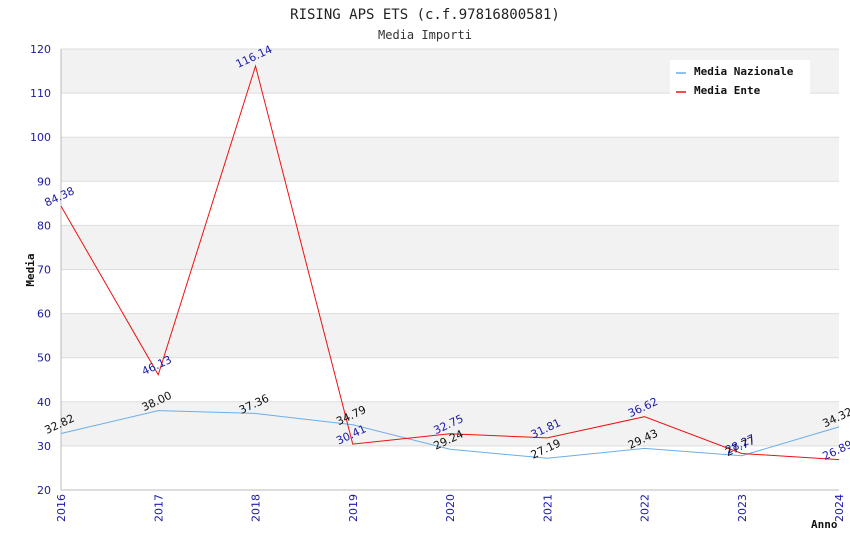 This screenshot has width=850, height=550. I want to click on legend: Media Nazionale Media Ente, so click(740, 78).